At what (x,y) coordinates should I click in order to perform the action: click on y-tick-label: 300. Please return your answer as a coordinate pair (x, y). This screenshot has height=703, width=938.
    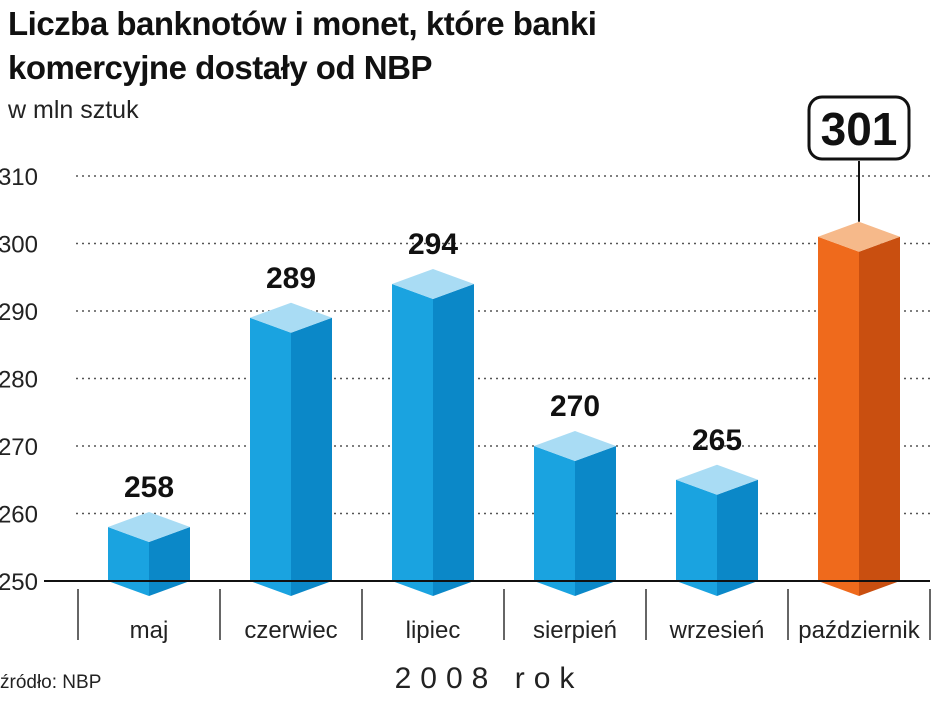
    Looking at the image, I should click on (19, 245).